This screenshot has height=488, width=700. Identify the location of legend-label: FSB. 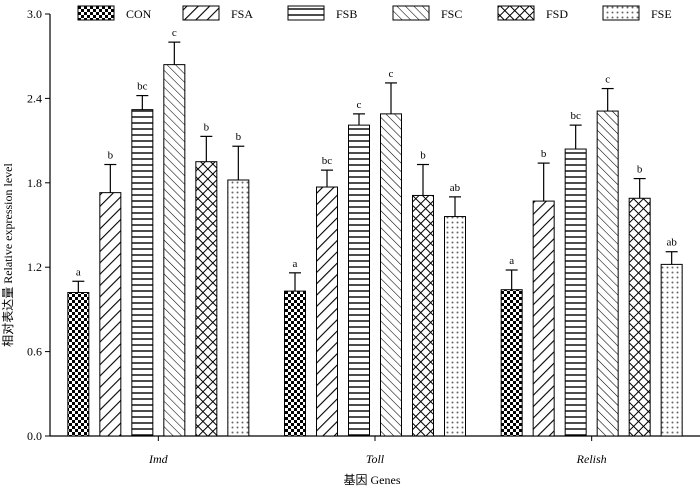
(346, 14).